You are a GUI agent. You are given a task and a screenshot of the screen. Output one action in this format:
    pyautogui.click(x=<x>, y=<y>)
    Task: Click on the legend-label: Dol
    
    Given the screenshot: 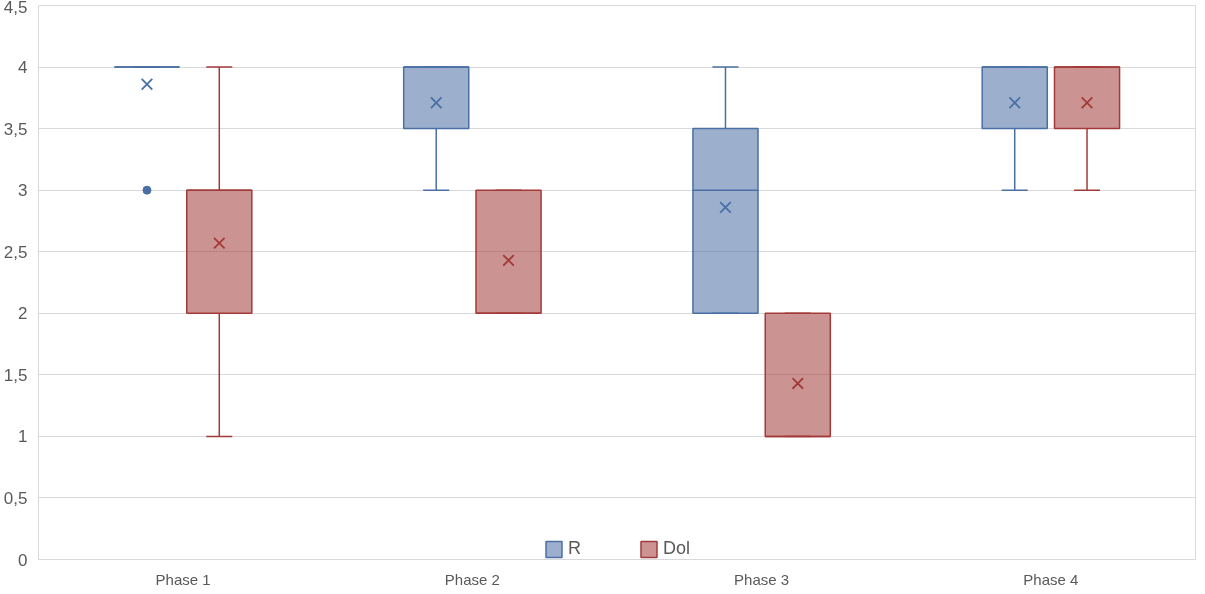 What is the action you would take?
    pyautogui.click(x=676, y=548)
    